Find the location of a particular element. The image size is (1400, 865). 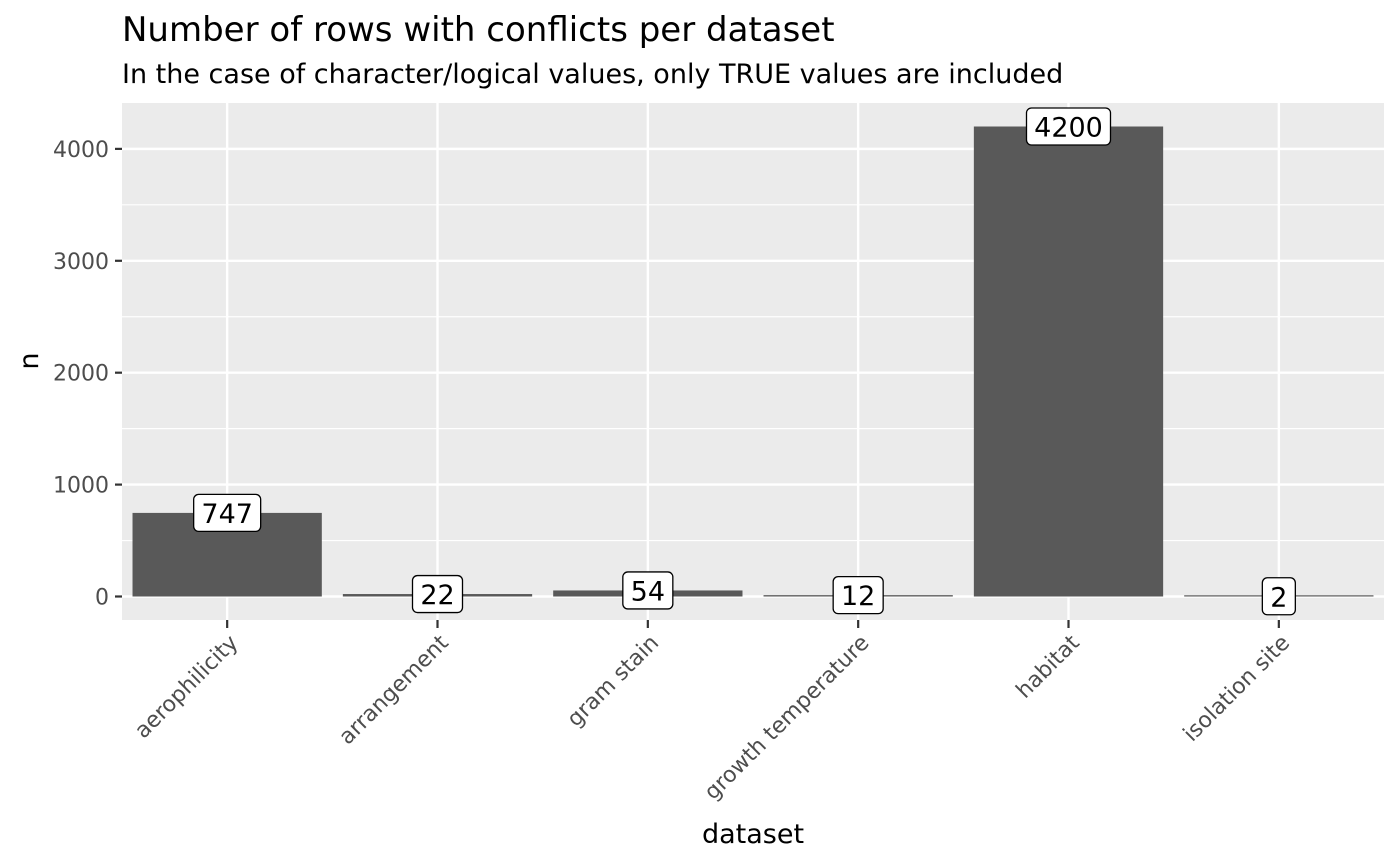

data-label-text: 22 is located at coordinates (437, 595).